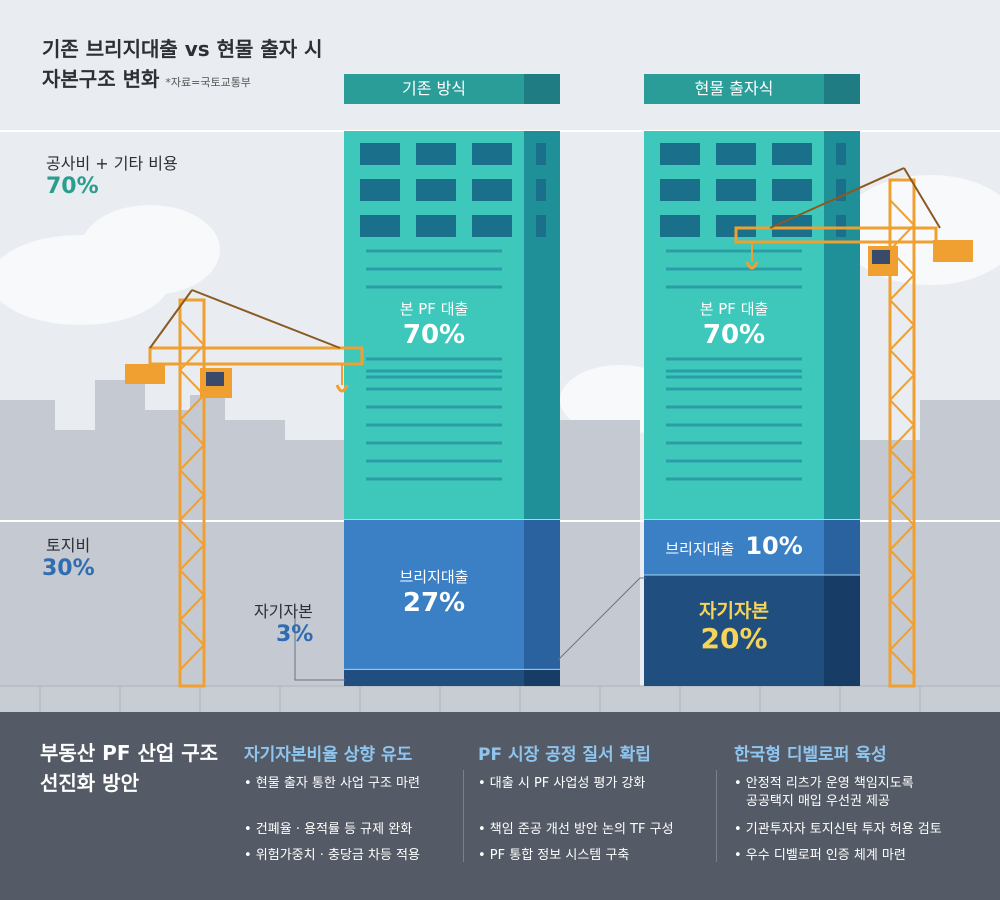  I want to click on right-bridge-row: 브리지대출 10%, so click(734, 546).